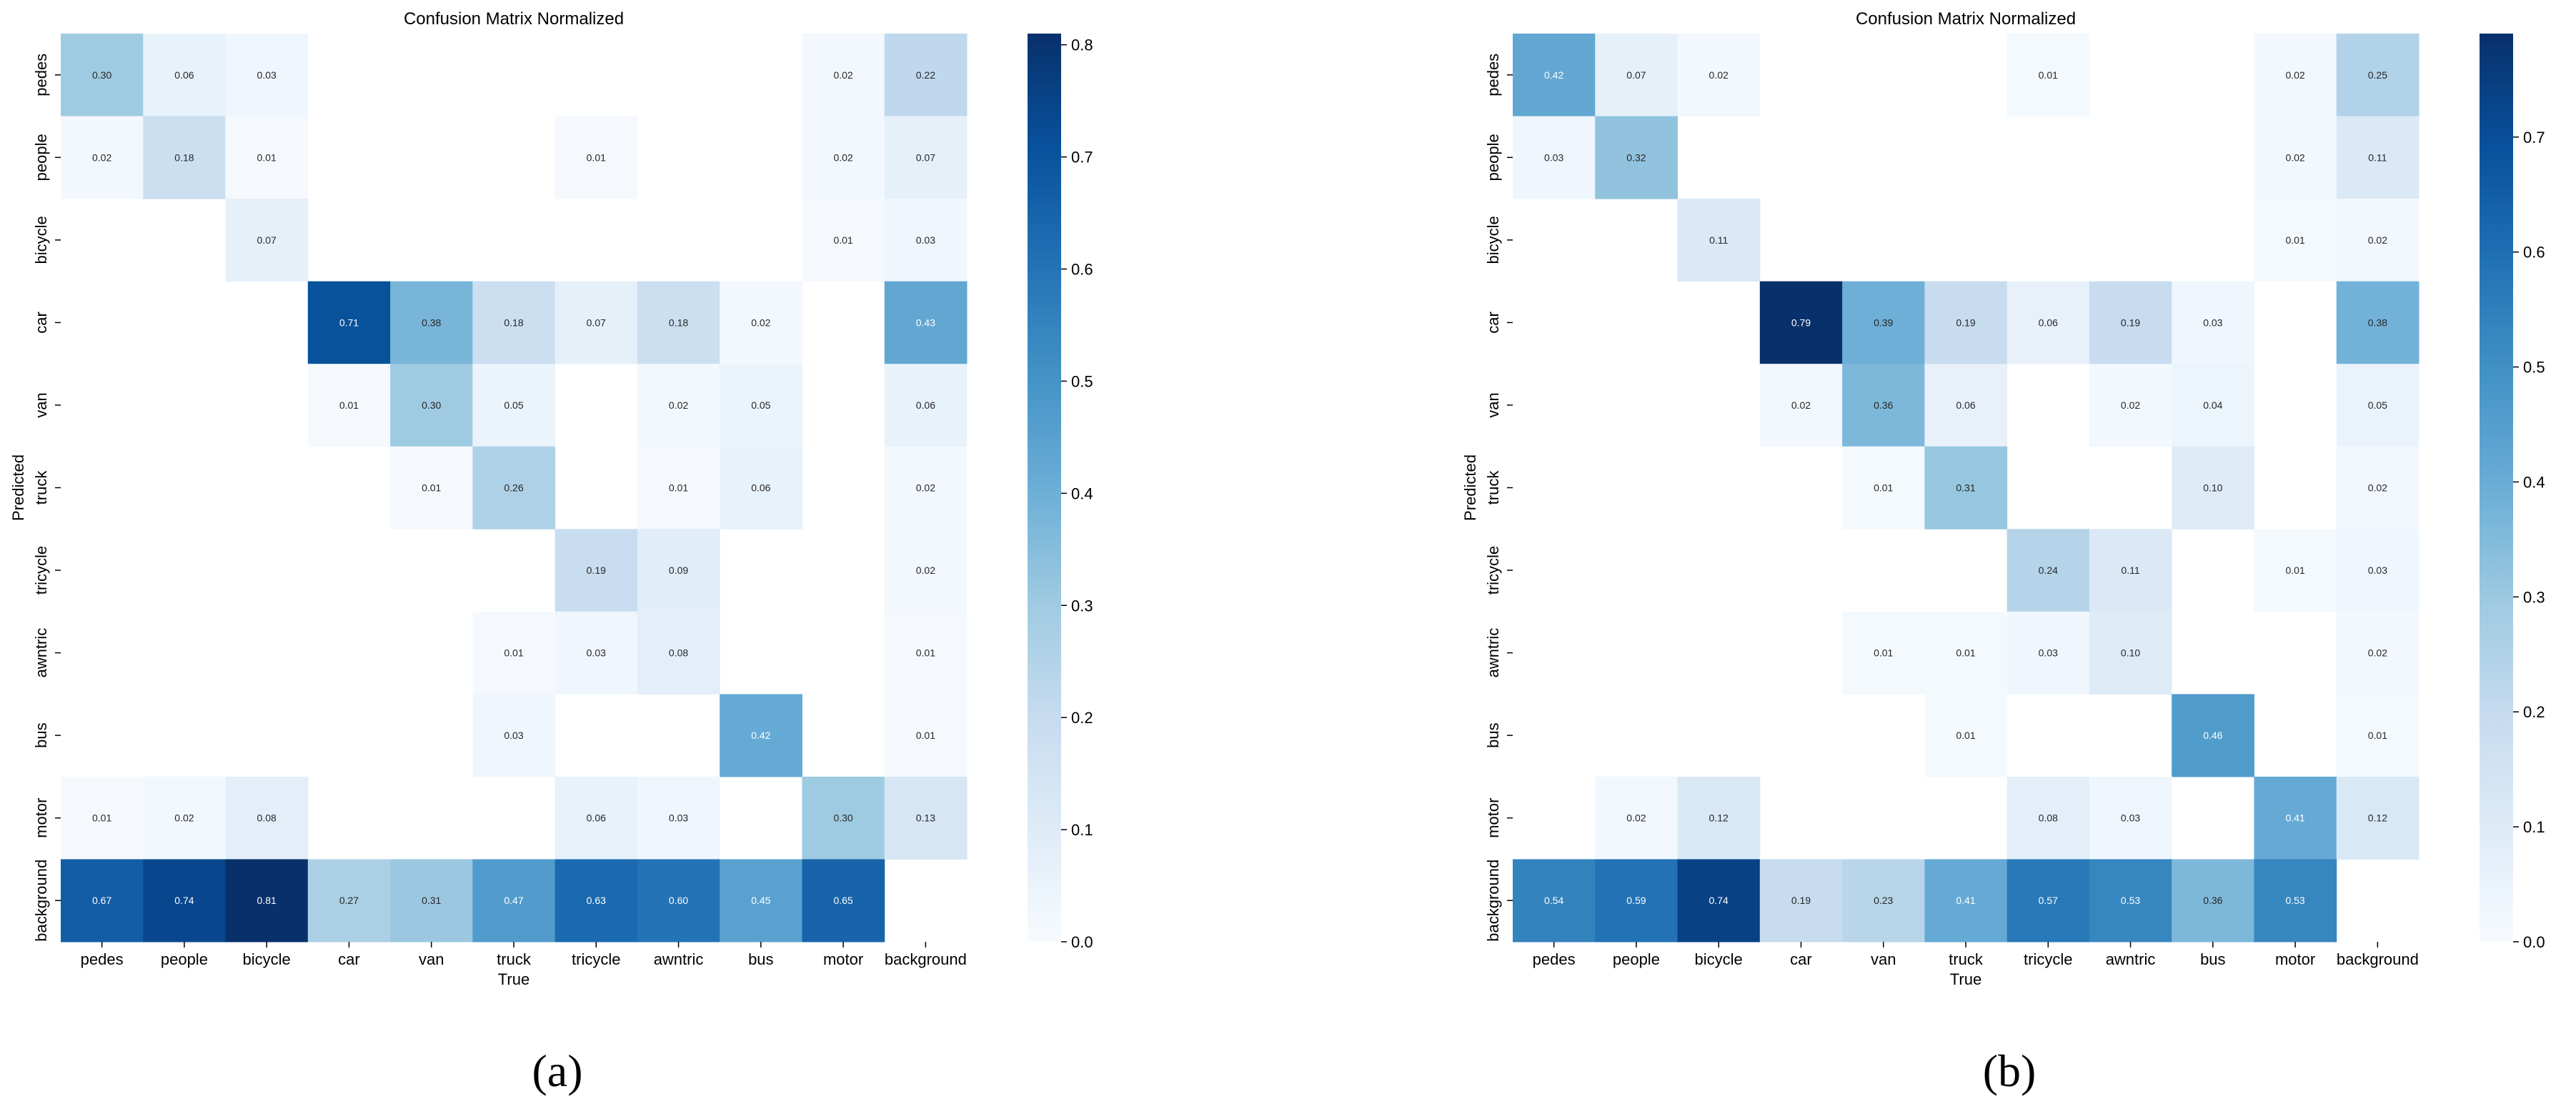  What do you see at coordinates (513, 405) in the screenshot?
I see `cell-value-label: 0.05` at bounding box center [513, 405].